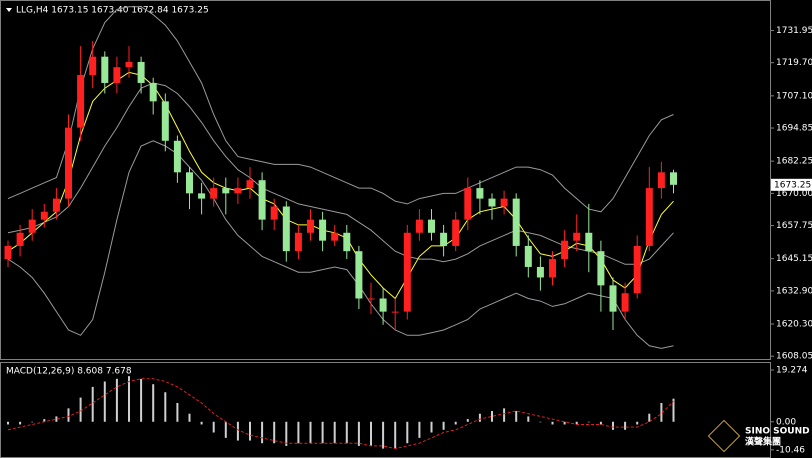 The width and height of the screenshot is (812, 458). Describe the element at coordinates (794, 357) in the screenshot. I see `y-tick-label: 1608.05` at that location.